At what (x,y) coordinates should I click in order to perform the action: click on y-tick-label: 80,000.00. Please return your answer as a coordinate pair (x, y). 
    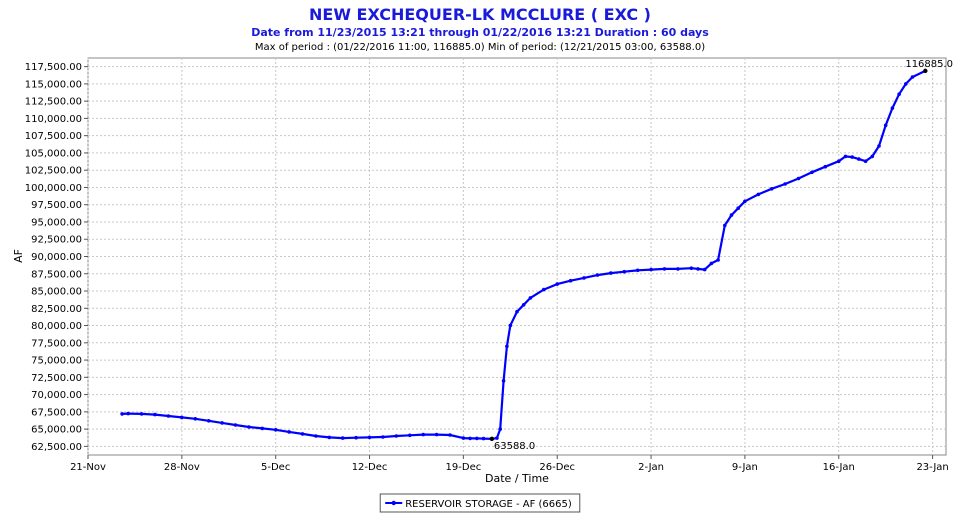
    Looking at the image, I should click on (56, 326).